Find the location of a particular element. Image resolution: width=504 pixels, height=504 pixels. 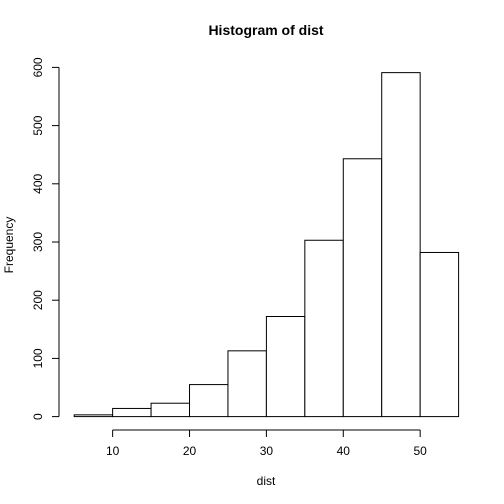

x-tick-label: 40 is located at coordinates (344, 451).